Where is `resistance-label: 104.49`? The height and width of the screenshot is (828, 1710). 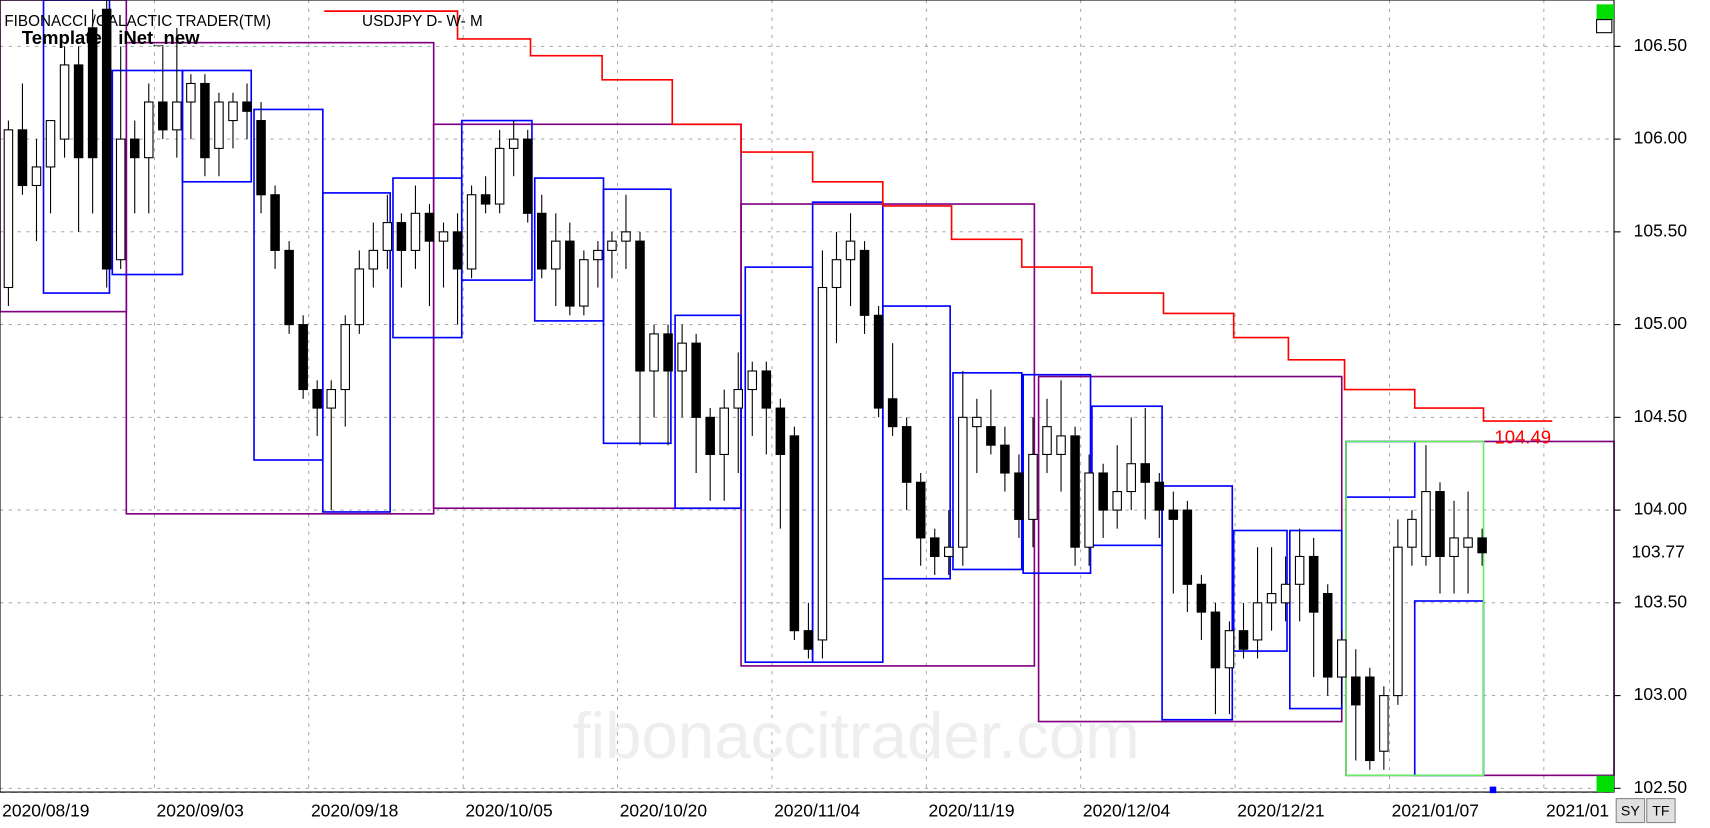 resistance-label: 104.49 is located at coordinates (1522, 437).